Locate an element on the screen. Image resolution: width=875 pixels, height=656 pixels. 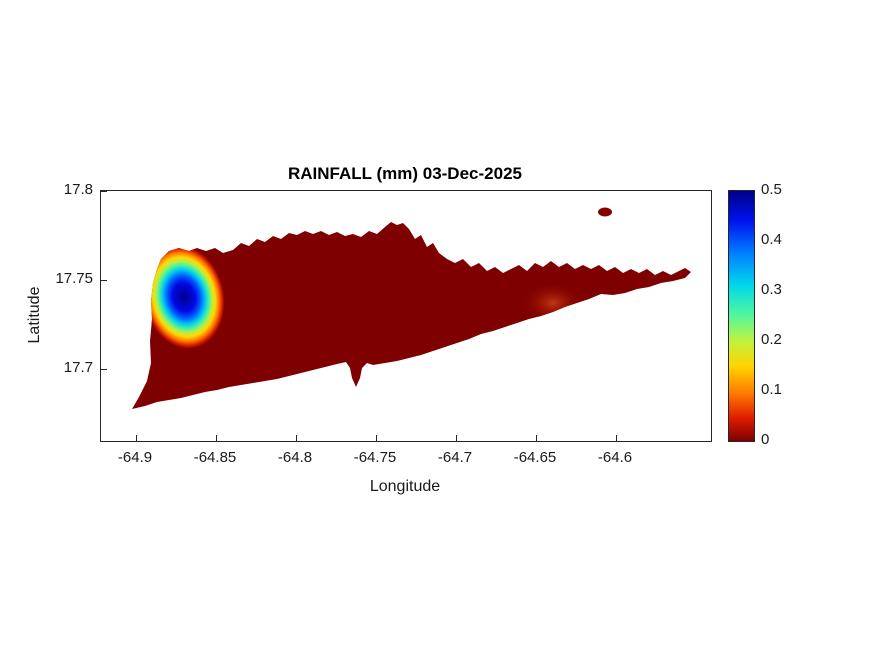
y-tick-label: 17.7 is located at coordinates (78, 367).